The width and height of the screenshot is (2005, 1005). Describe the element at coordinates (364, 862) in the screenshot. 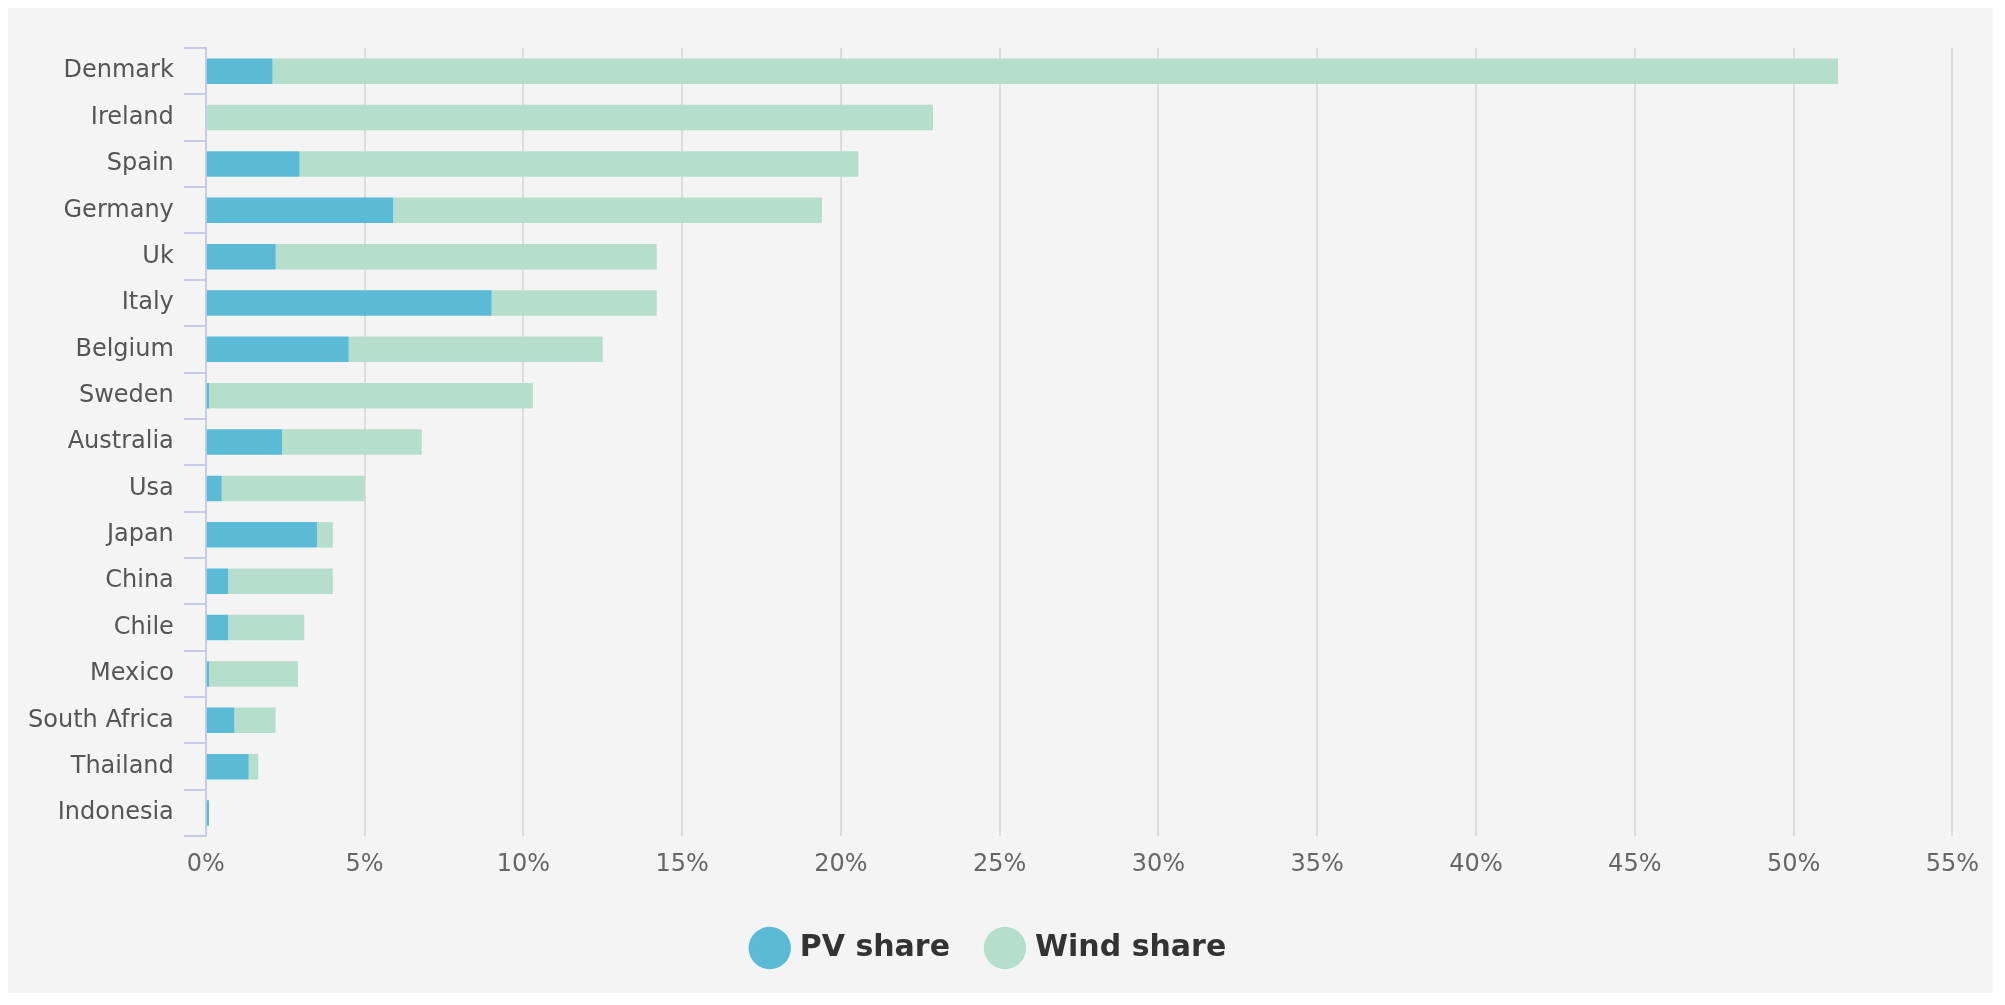

I see `x-tick-label: 5%` at that location.